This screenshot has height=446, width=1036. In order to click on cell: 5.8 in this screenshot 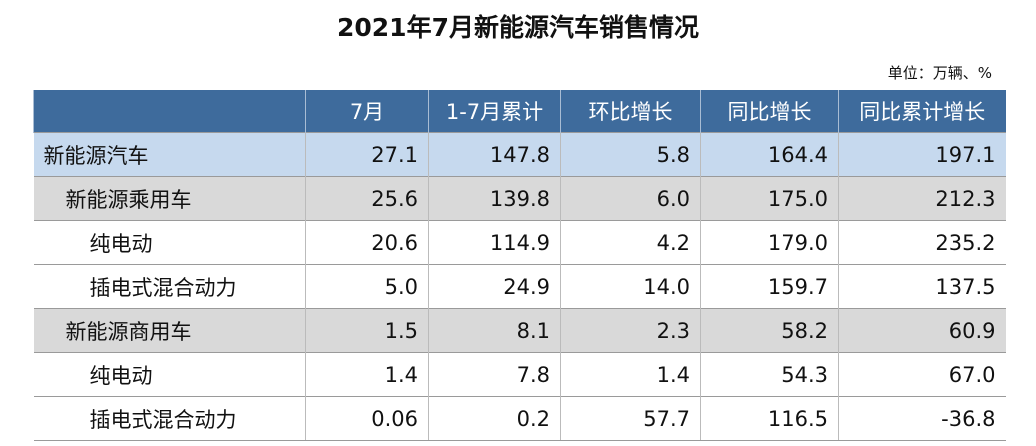, I will do `click(630, 154)`.